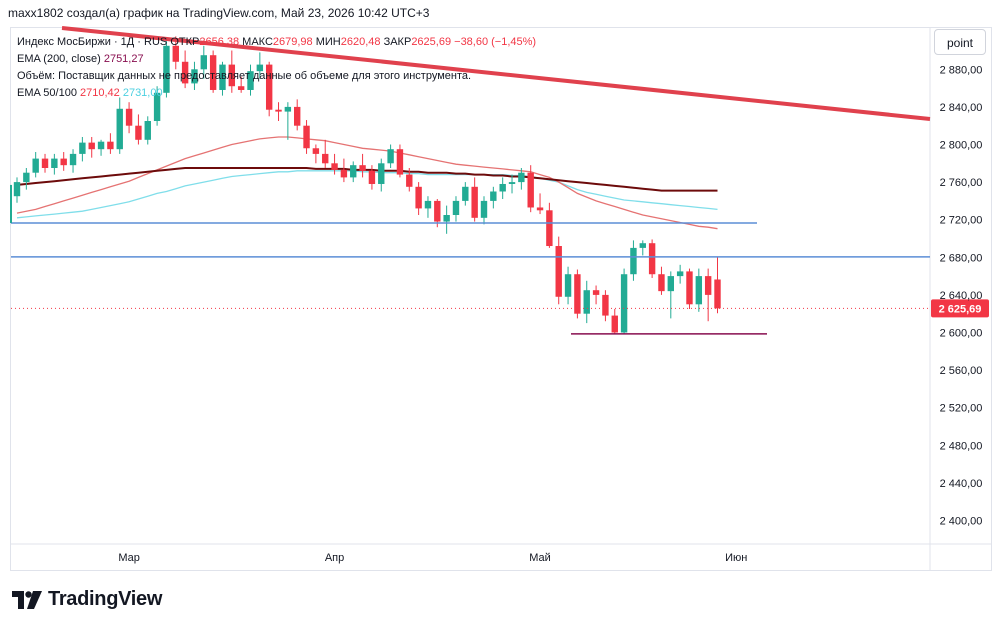 This screenshot has height=629, width=1000. What do you see at coordinates (961, 146) in the screenshot?
I see `y-tick-label: 2 800,00` at bounding box center [961, 146].